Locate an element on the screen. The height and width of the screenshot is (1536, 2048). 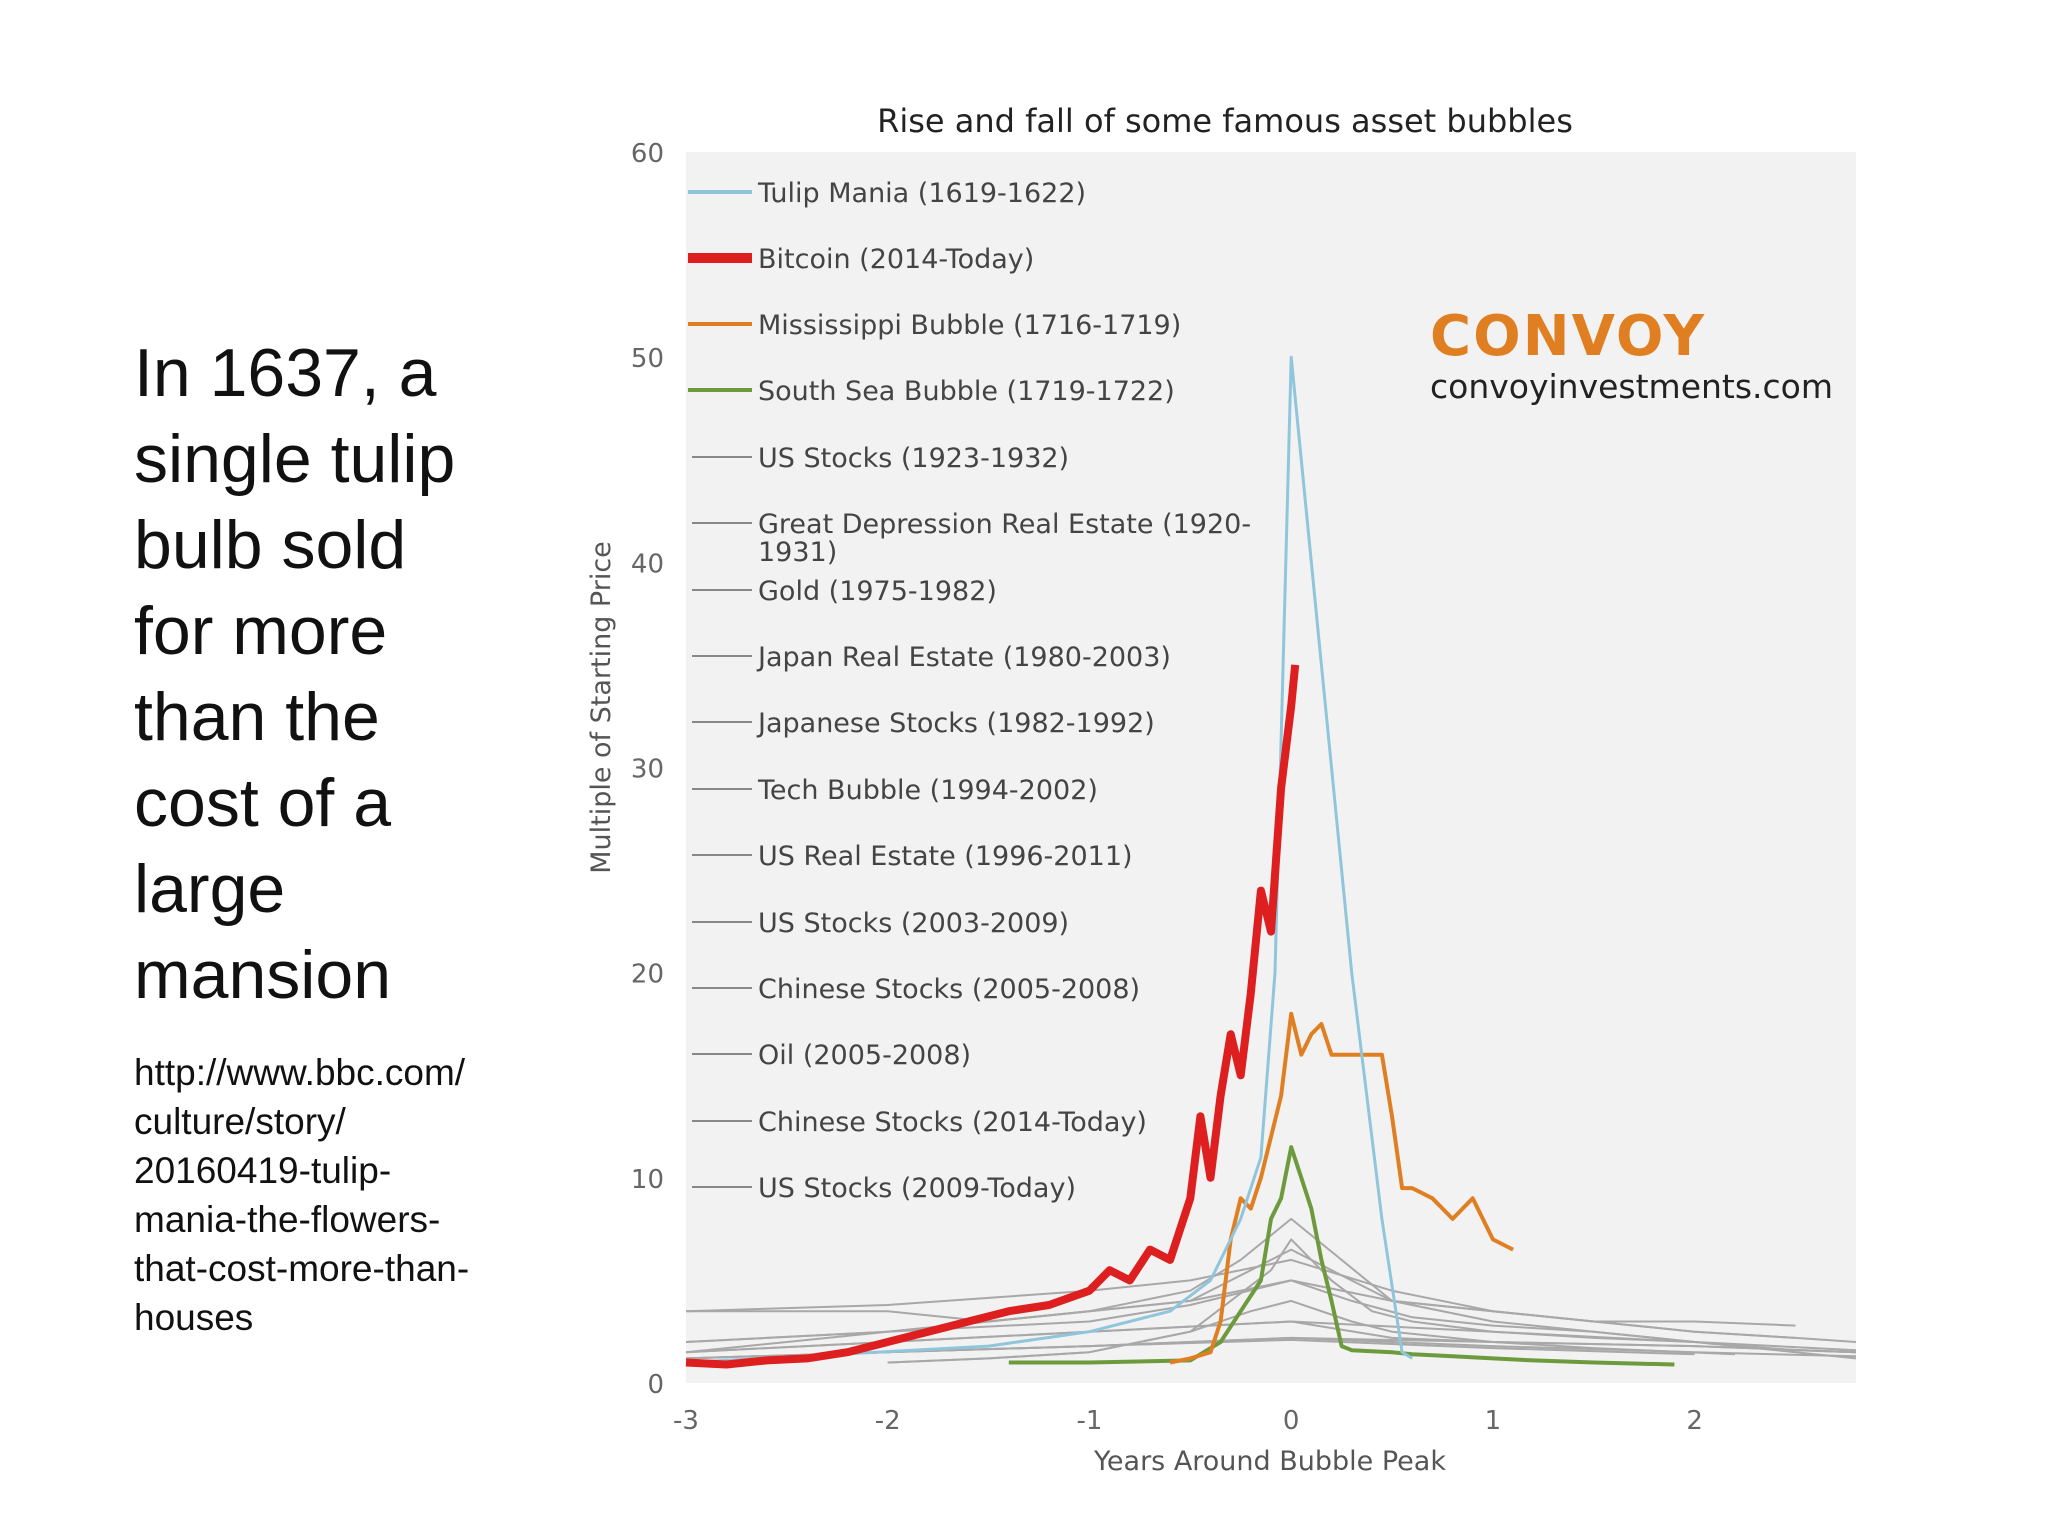
legend-label: US Stocks (2003-2009) is located at coordinates (913, 923).